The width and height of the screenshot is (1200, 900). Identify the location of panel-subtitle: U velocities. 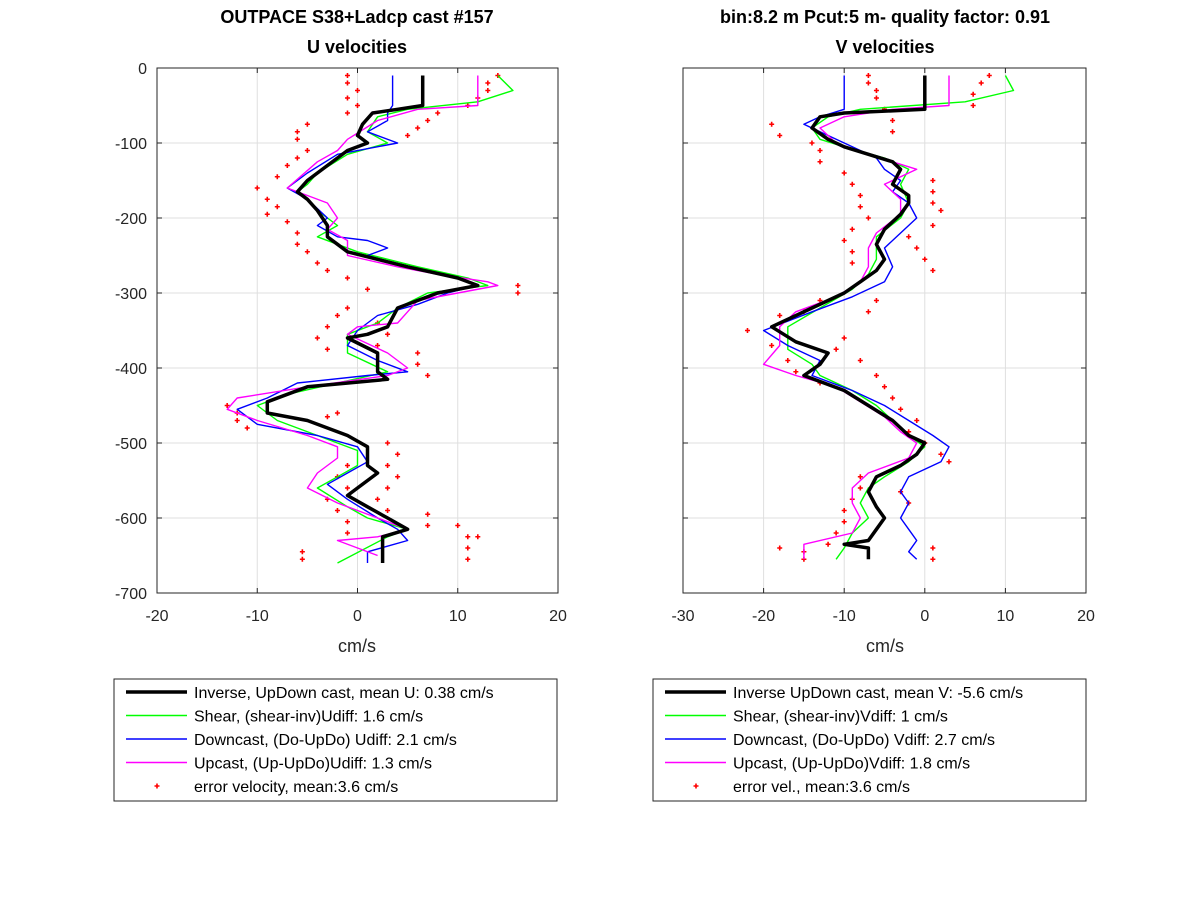
(357, 47).